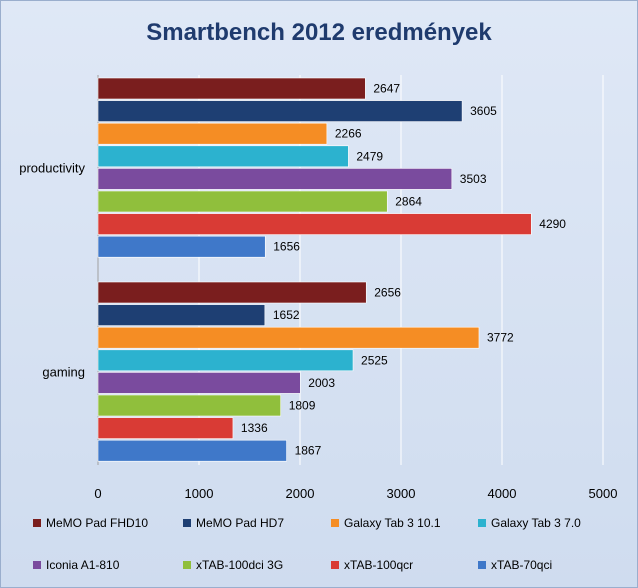 This screenshot has height=588, width=638. I want to click on legend-entry: MeMO Pad FHD10, so click(97, 523).